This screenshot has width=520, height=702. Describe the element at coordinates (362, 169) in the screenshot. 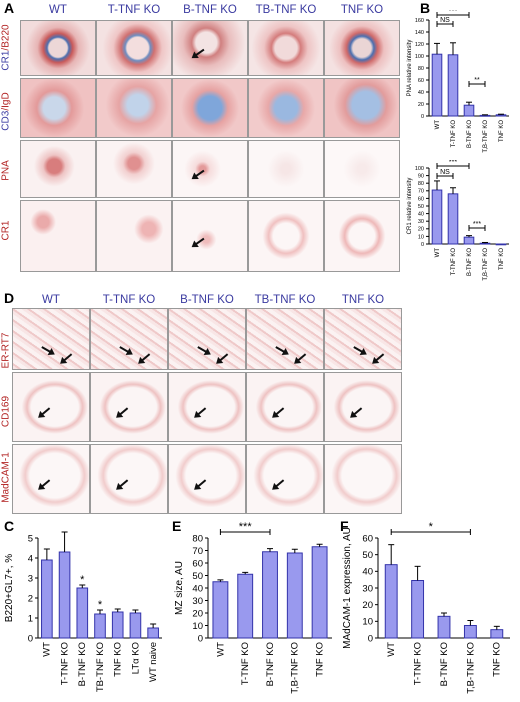

I see `panel-a-image-r2-c4` at that location.